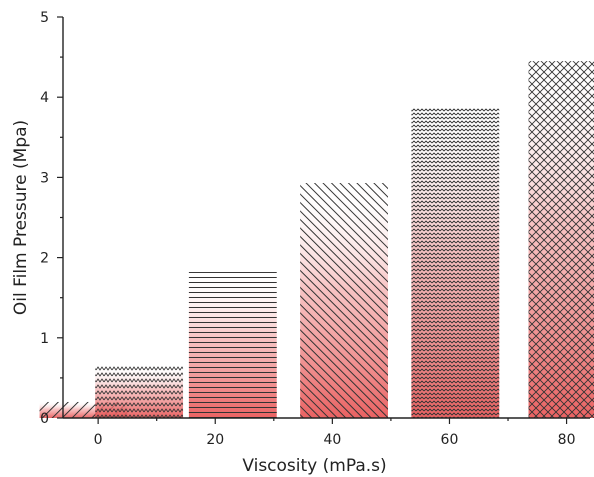 The image size is (594, 477). I want to click on x-ticks: 0 20 40 60 80, so click(335, 433).